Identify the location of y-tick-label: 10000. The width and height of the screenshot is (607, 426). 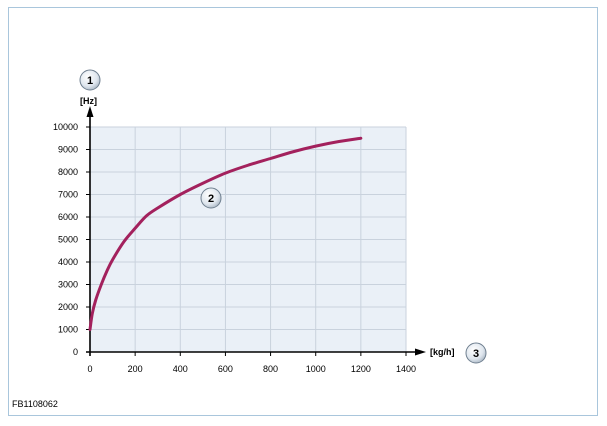
(65, 127).